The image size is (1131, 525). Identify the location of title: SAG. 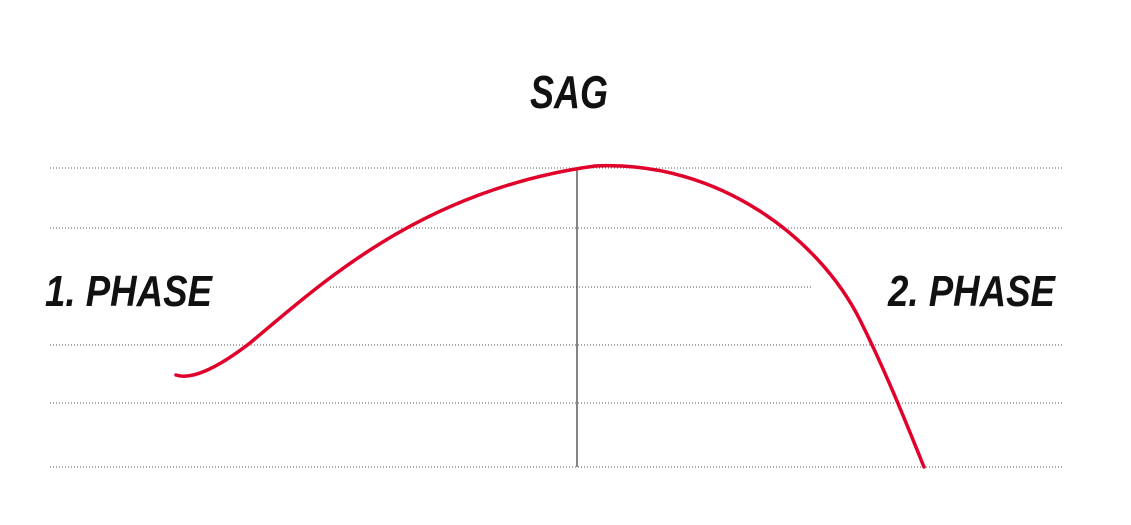
(569, 92).